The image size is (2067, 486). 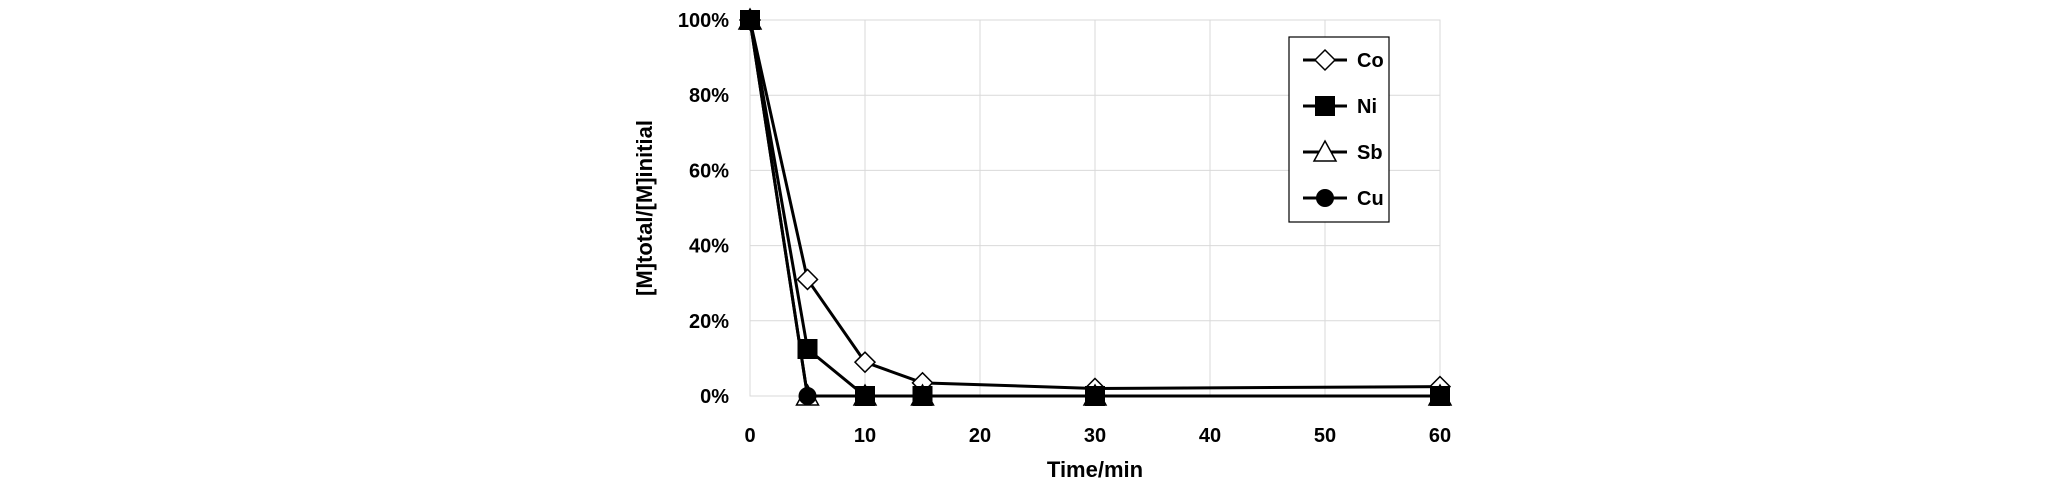 What do you see at coordinates (1210, 436) in the screenshot?
I see `x-tick-label: 40` at bounding box center [1210, 436].